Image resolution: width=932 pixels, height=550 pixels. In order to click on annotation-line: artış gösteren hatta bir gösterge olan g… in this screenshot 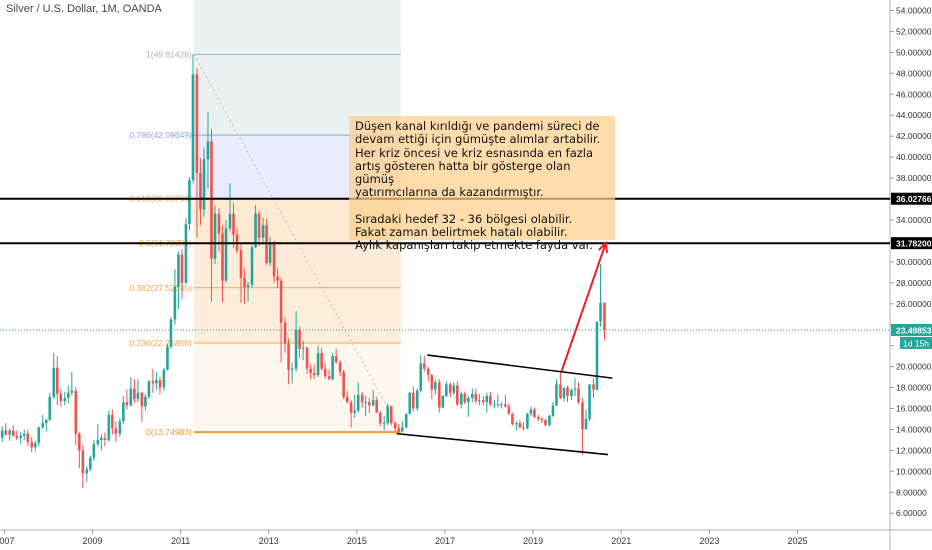, I will do `click(463, 172)`.